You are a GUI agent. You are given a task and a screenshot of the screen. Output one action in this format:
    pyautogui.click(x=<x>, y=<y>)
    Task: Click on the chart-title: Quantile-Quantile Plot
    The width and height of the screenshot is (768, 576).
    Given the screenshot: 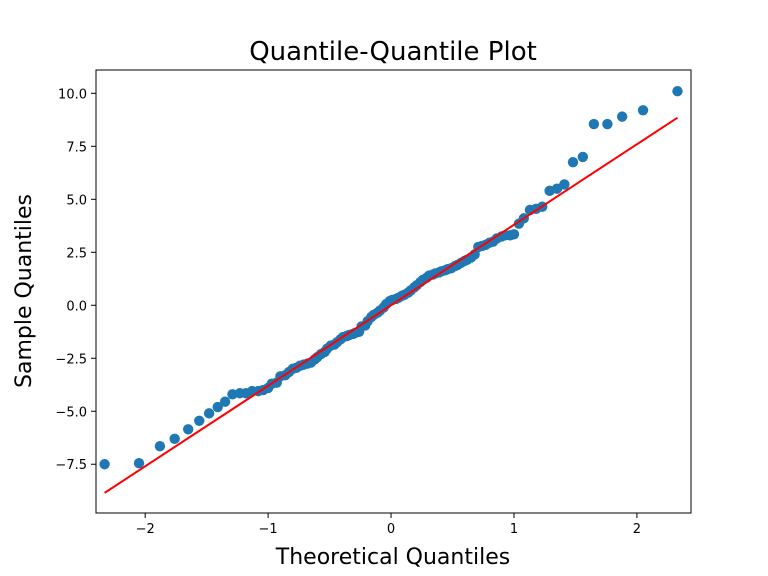 What is the action you would take?
    pyautogui.click(x=393, y=52)
    